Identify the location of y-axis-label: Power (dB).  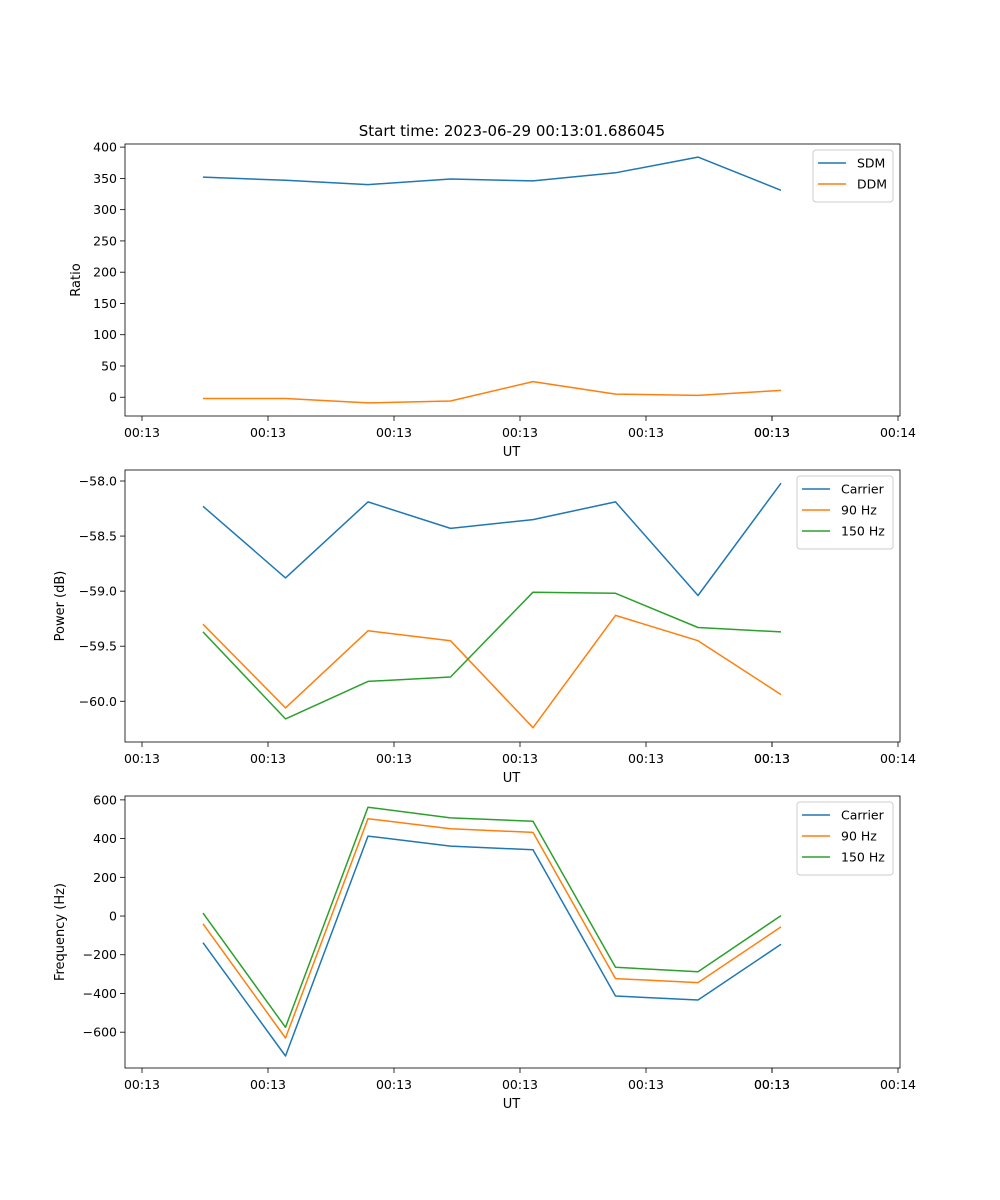
(60, 606).